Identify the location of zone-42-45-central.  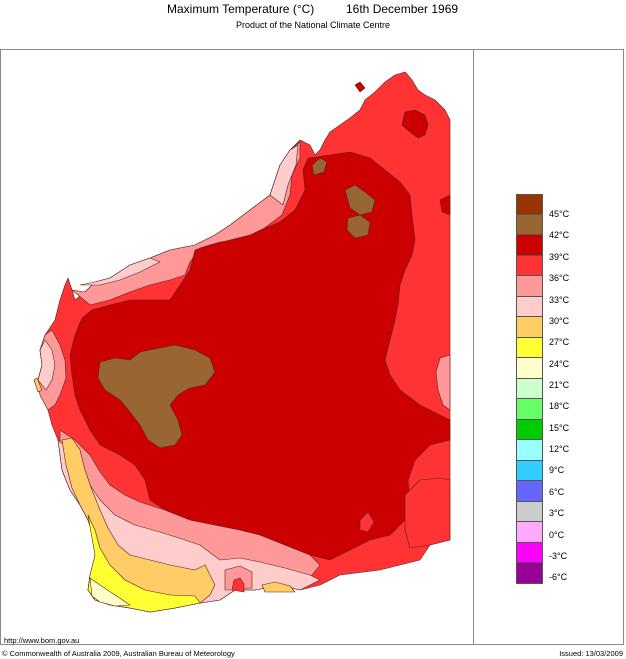
(156, 396).